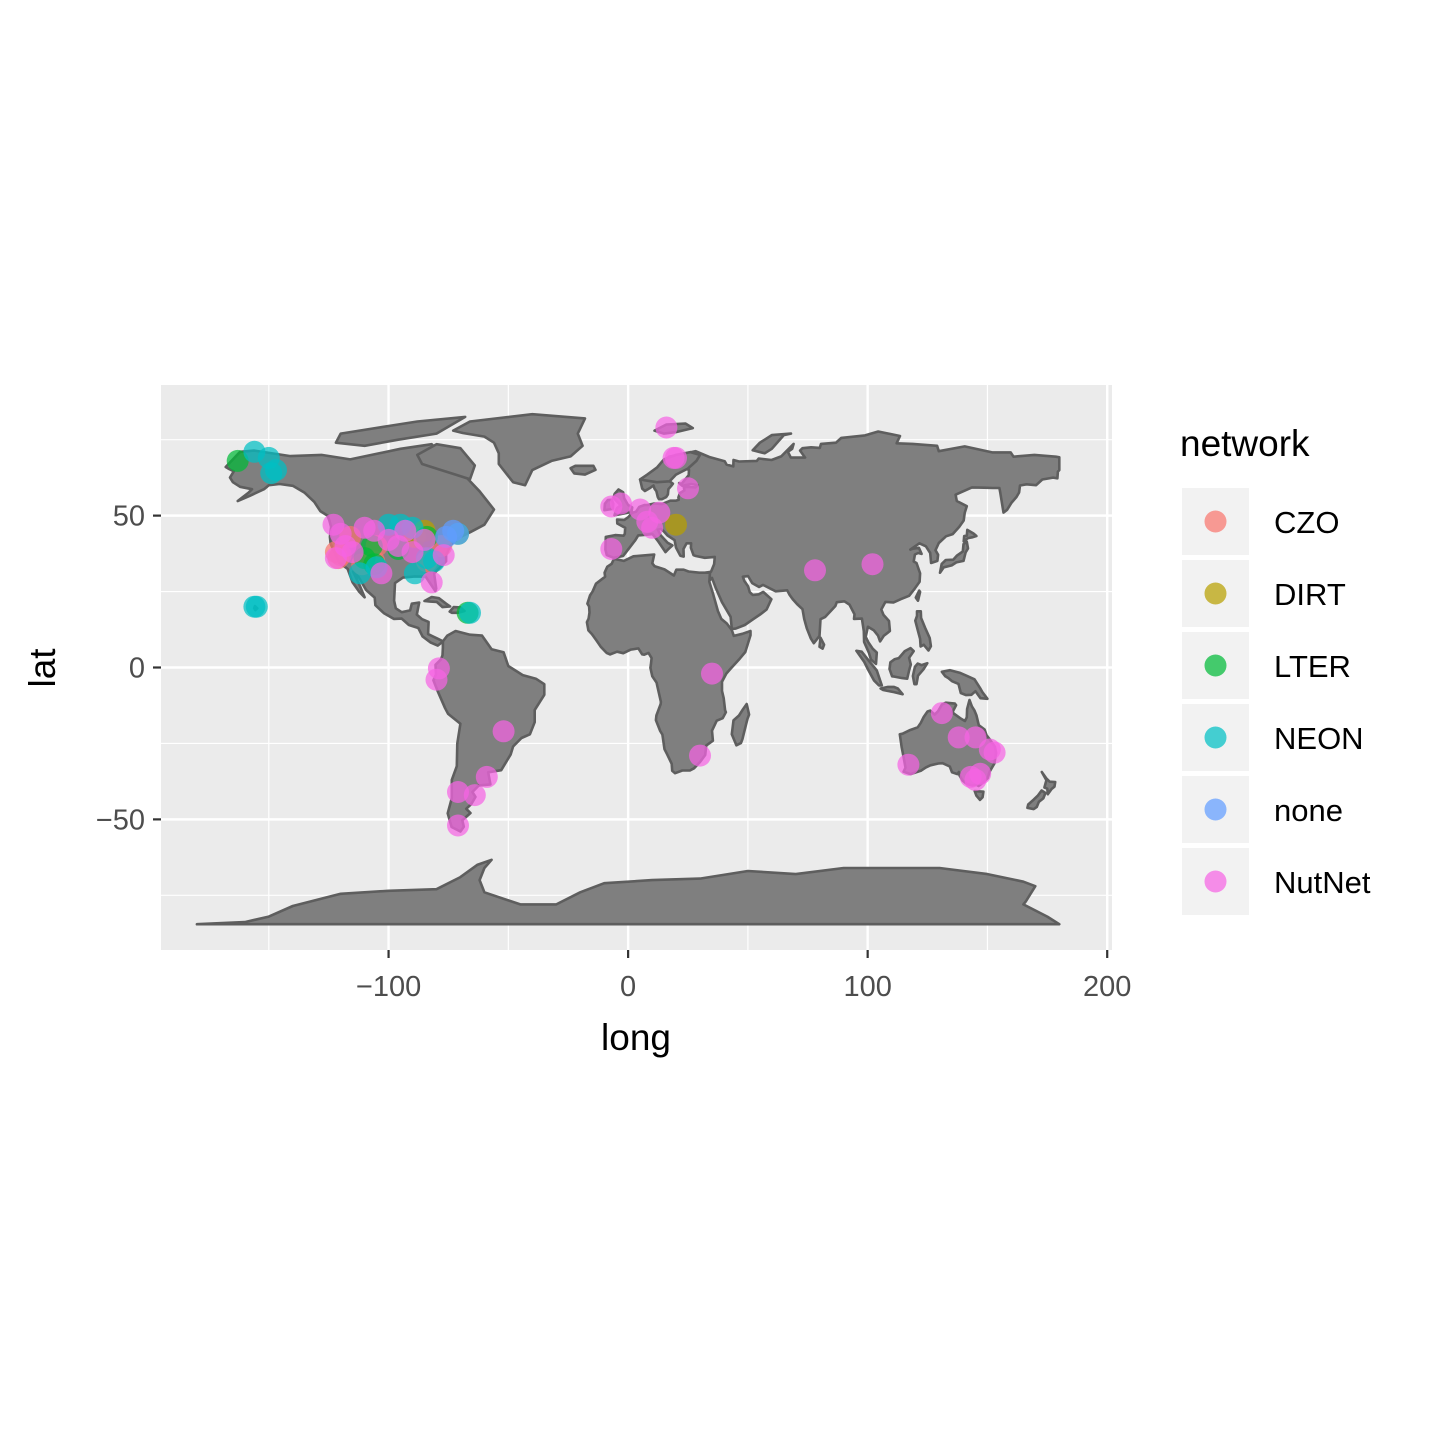 Image resolution: width=1433 pixels, height=1450 pixels. Describe the element at coordinates (628, 892) in the screenshot. I see `land-antarctica` at that location.